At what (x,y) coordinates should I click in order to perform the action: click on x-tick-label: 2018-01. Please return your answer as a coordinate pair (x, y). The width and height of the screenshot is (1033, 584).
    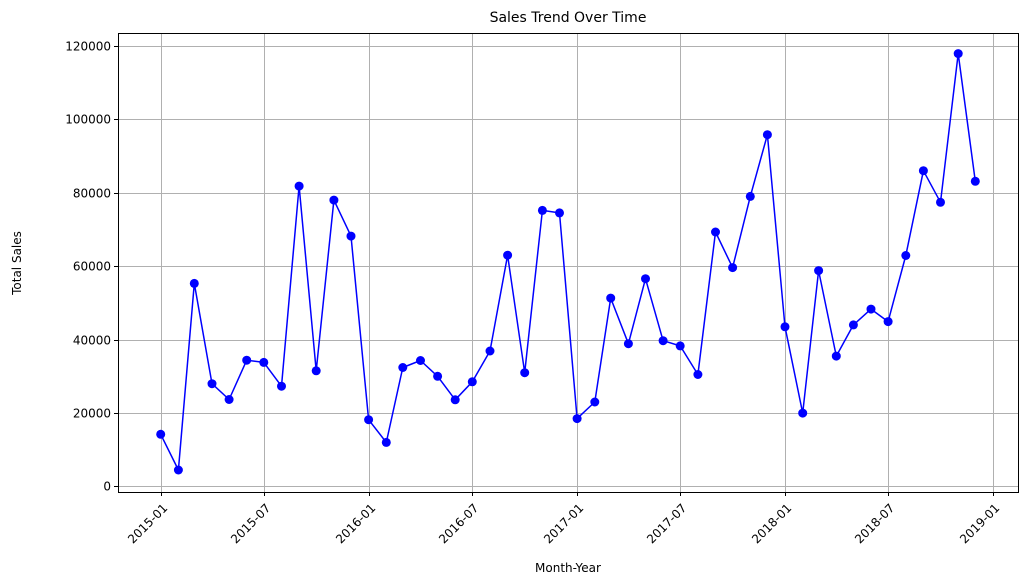
    Looking at the image, I should click on (771, 523).